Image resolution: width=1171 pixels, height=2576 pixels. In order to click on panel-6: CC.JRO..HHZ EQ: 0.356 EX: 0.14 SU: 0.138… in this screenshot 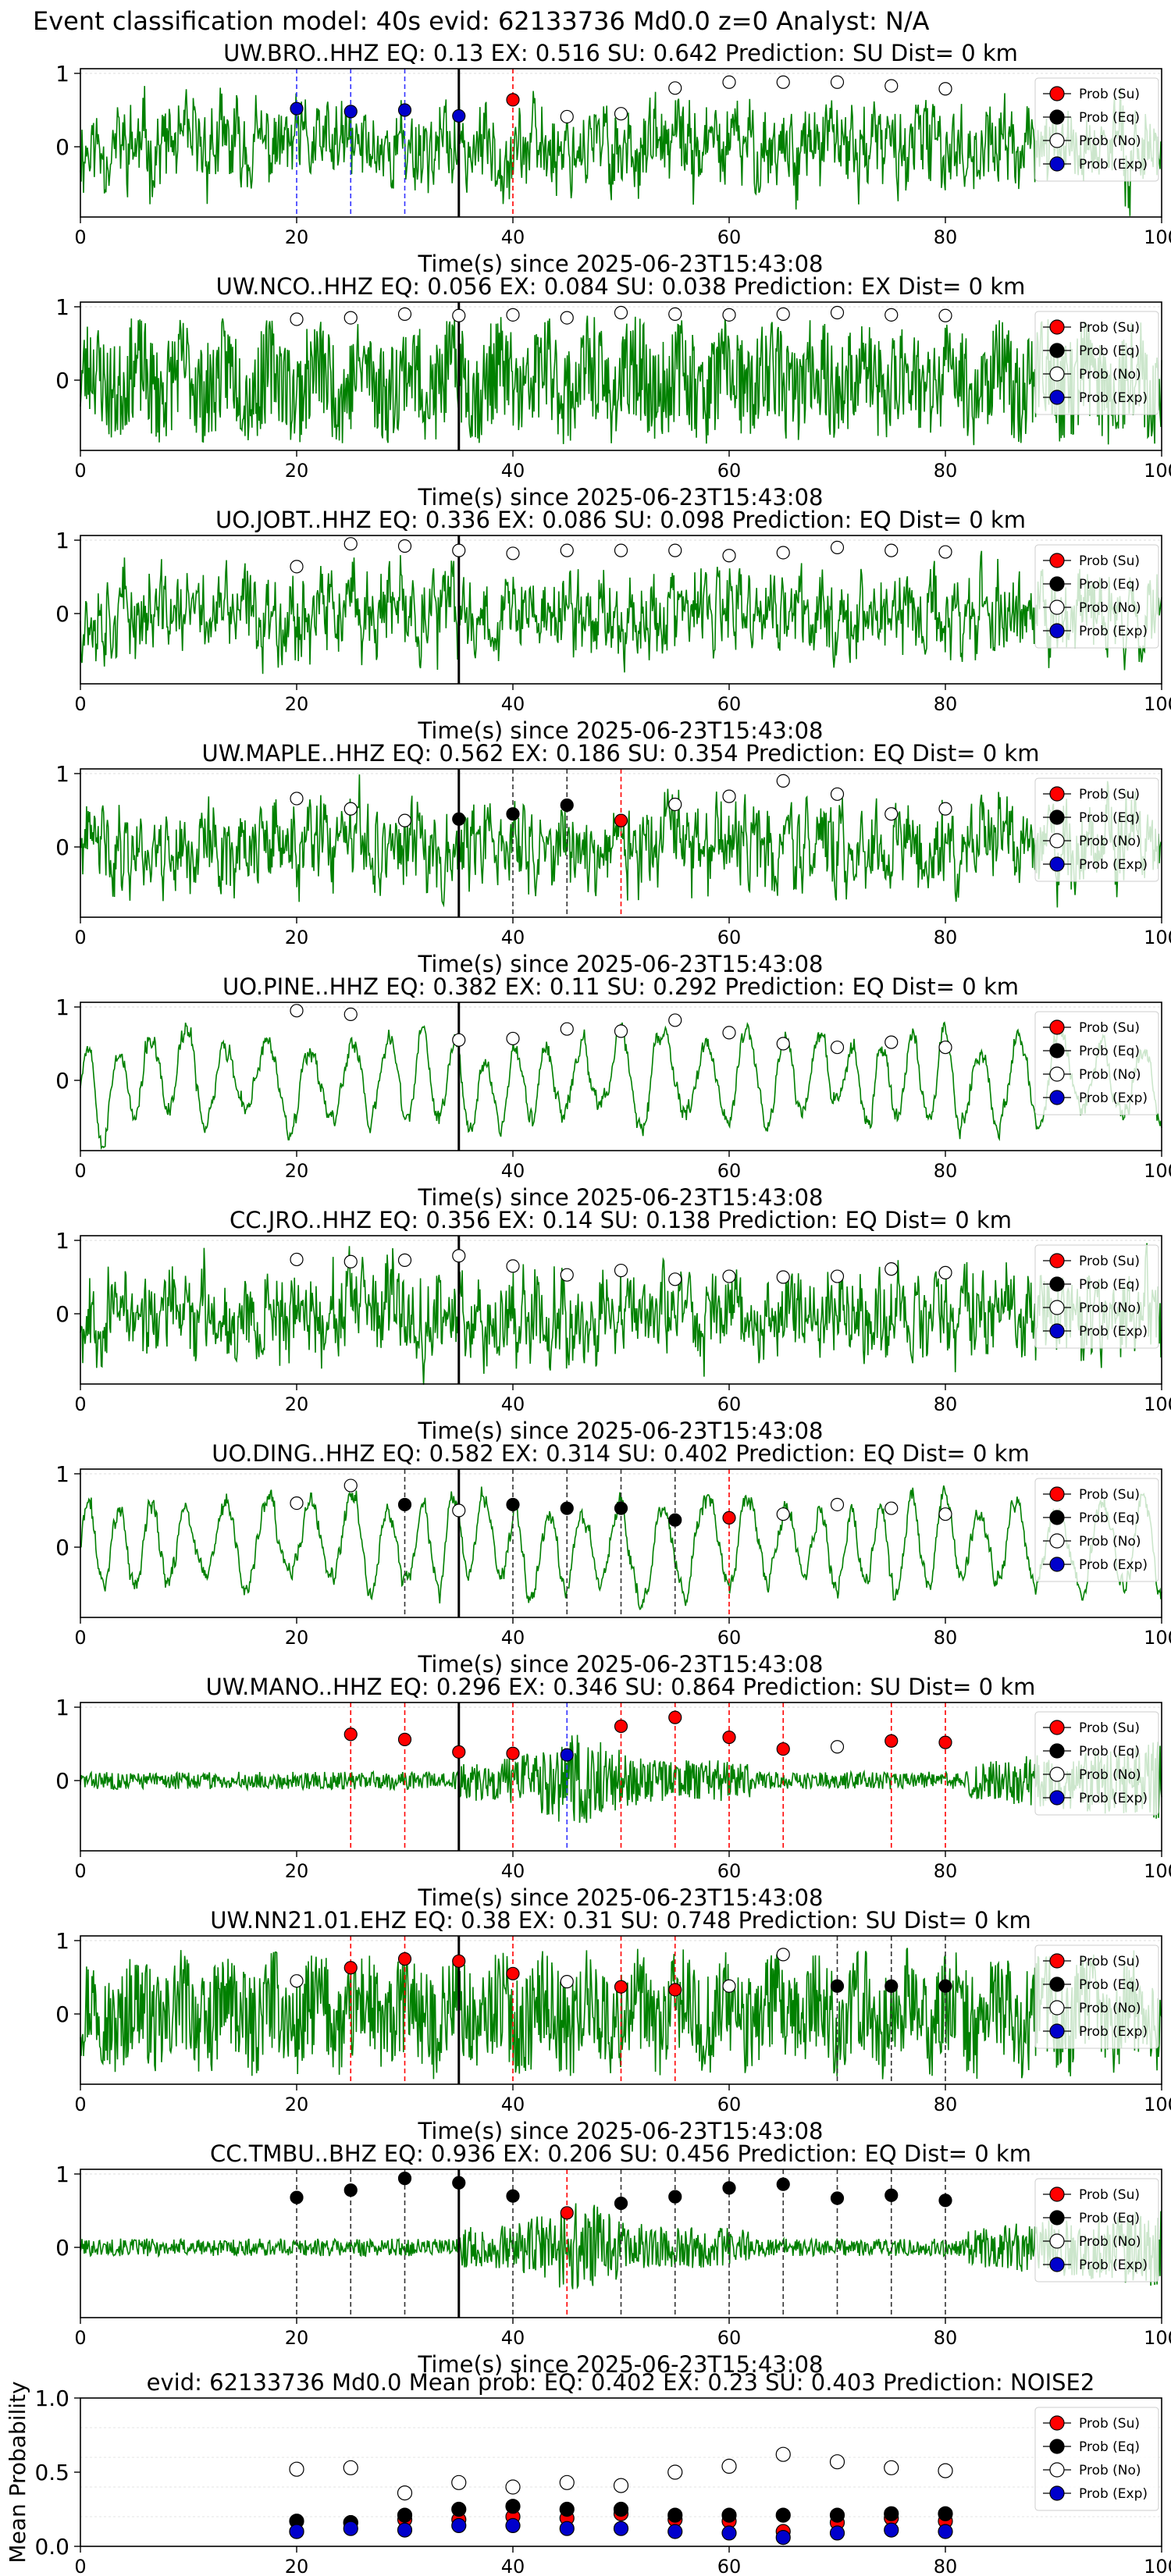, I will do `click(613, 1325)`.